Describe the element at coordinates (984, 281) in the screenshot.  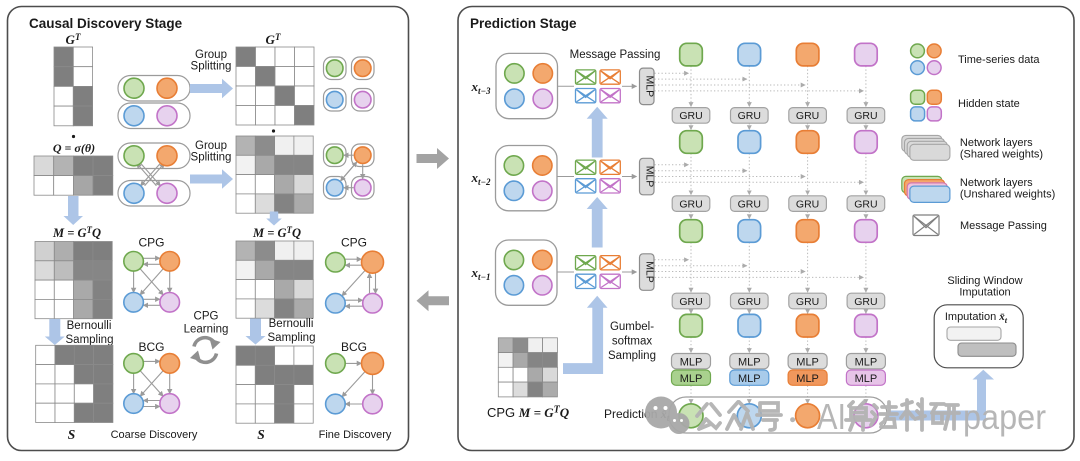
I see `svg-text: Sliding Window` at that location.